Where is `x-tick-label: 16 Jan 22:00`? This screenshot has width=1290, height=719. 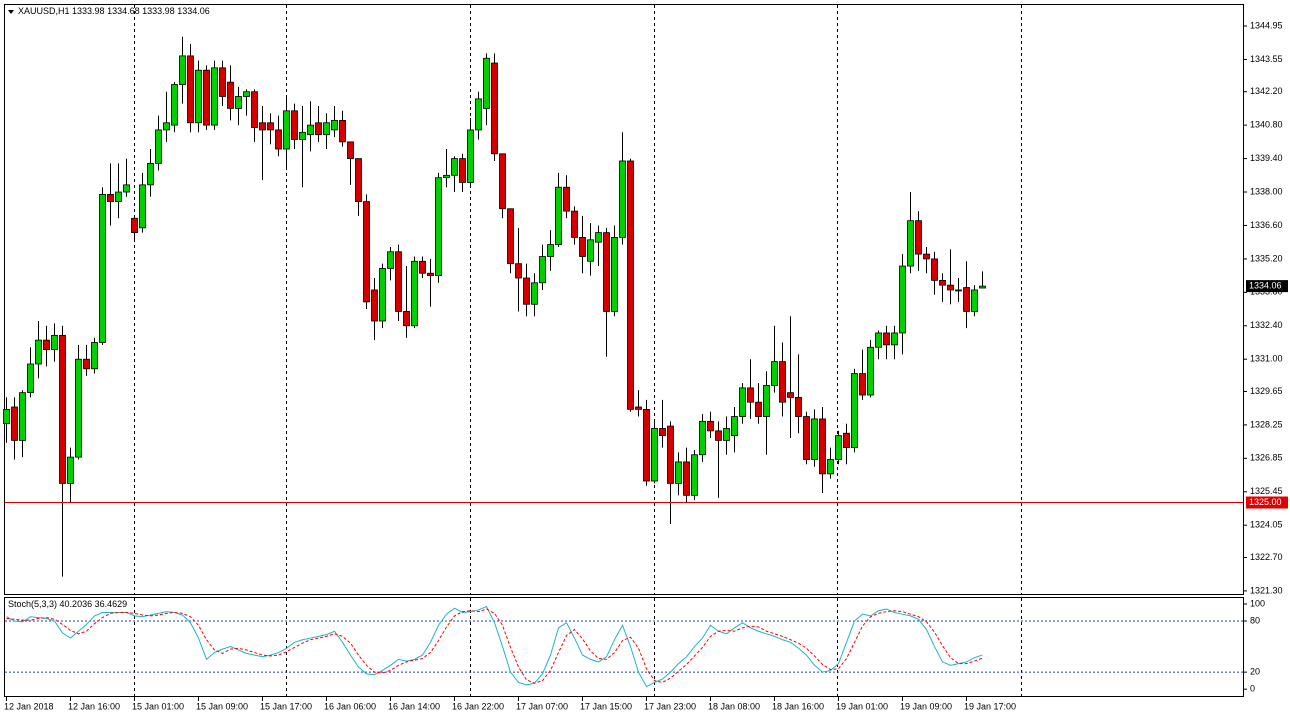 x-tick-label: 16 Jan 22:00 is located at coordinates (478, 706).